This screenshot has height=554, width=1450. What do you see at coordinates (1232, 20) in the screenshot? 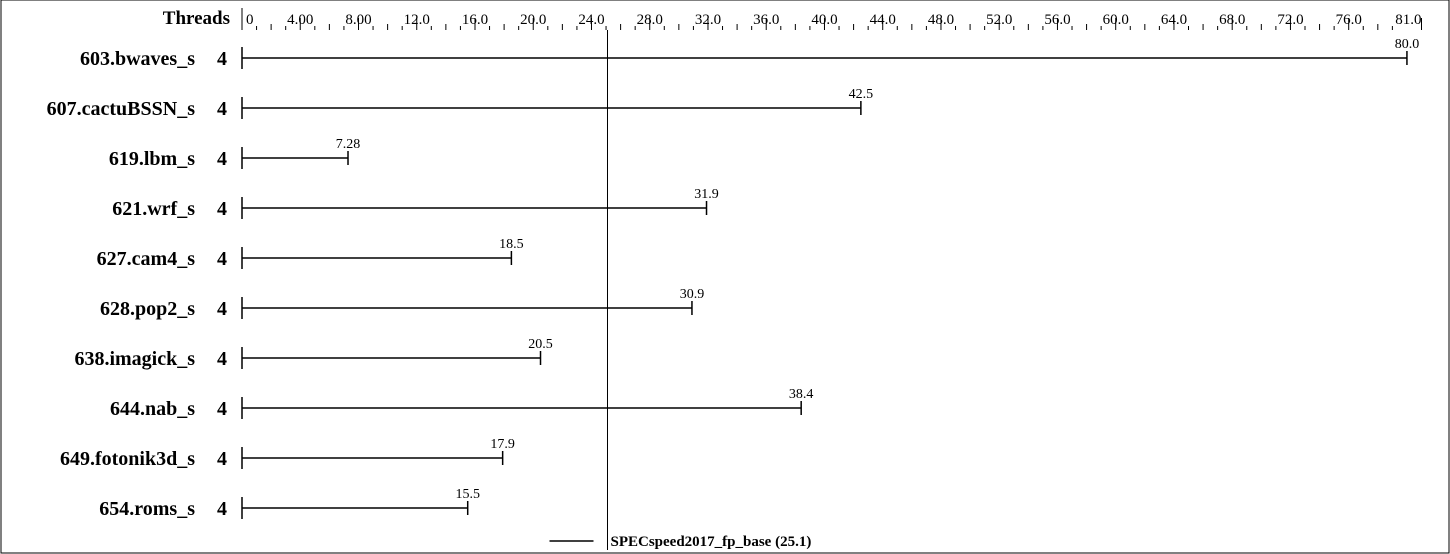
I see `x-tick-label: 68.0` at bounding box center [1232, 20].